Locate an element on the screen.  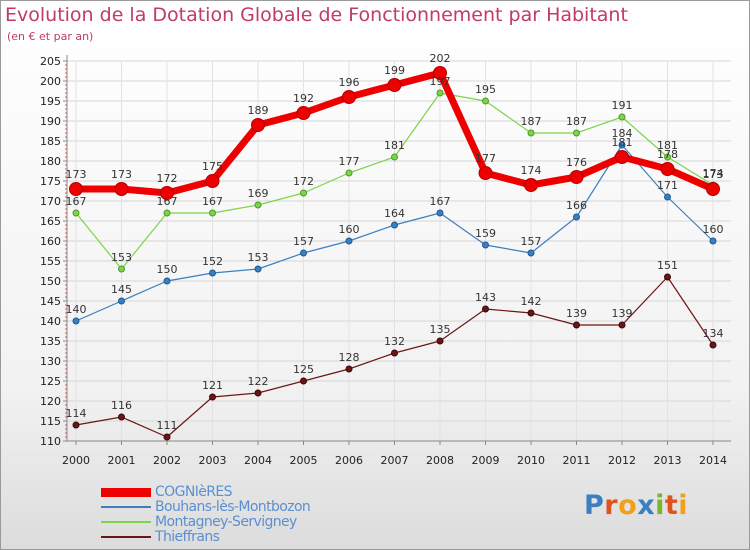
y-tick-label: 155 is located at coordinates (50, 261).